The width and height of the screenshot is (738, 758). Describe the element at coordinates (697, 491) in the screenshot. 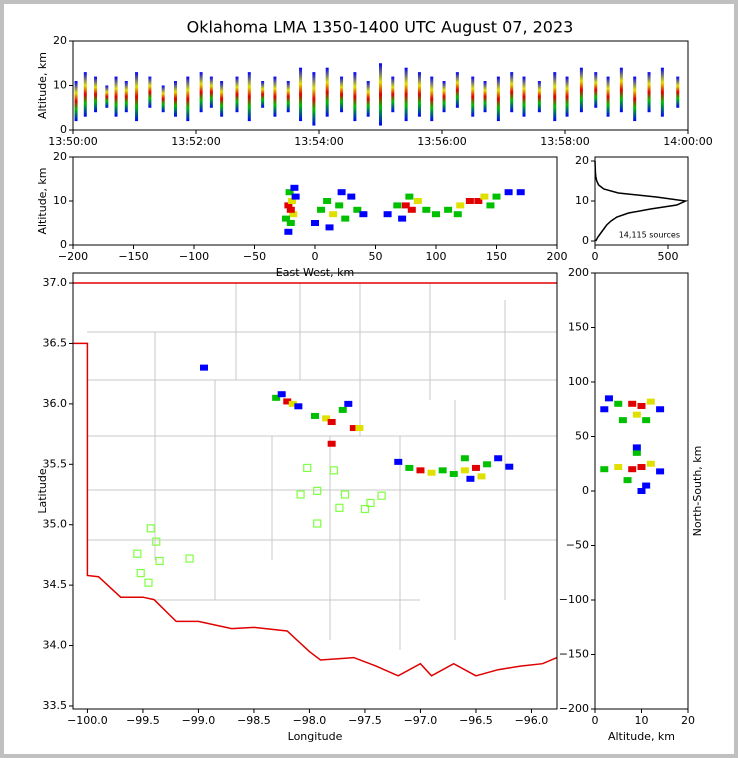

I see `y-axis-label: North-South, km` at that location.